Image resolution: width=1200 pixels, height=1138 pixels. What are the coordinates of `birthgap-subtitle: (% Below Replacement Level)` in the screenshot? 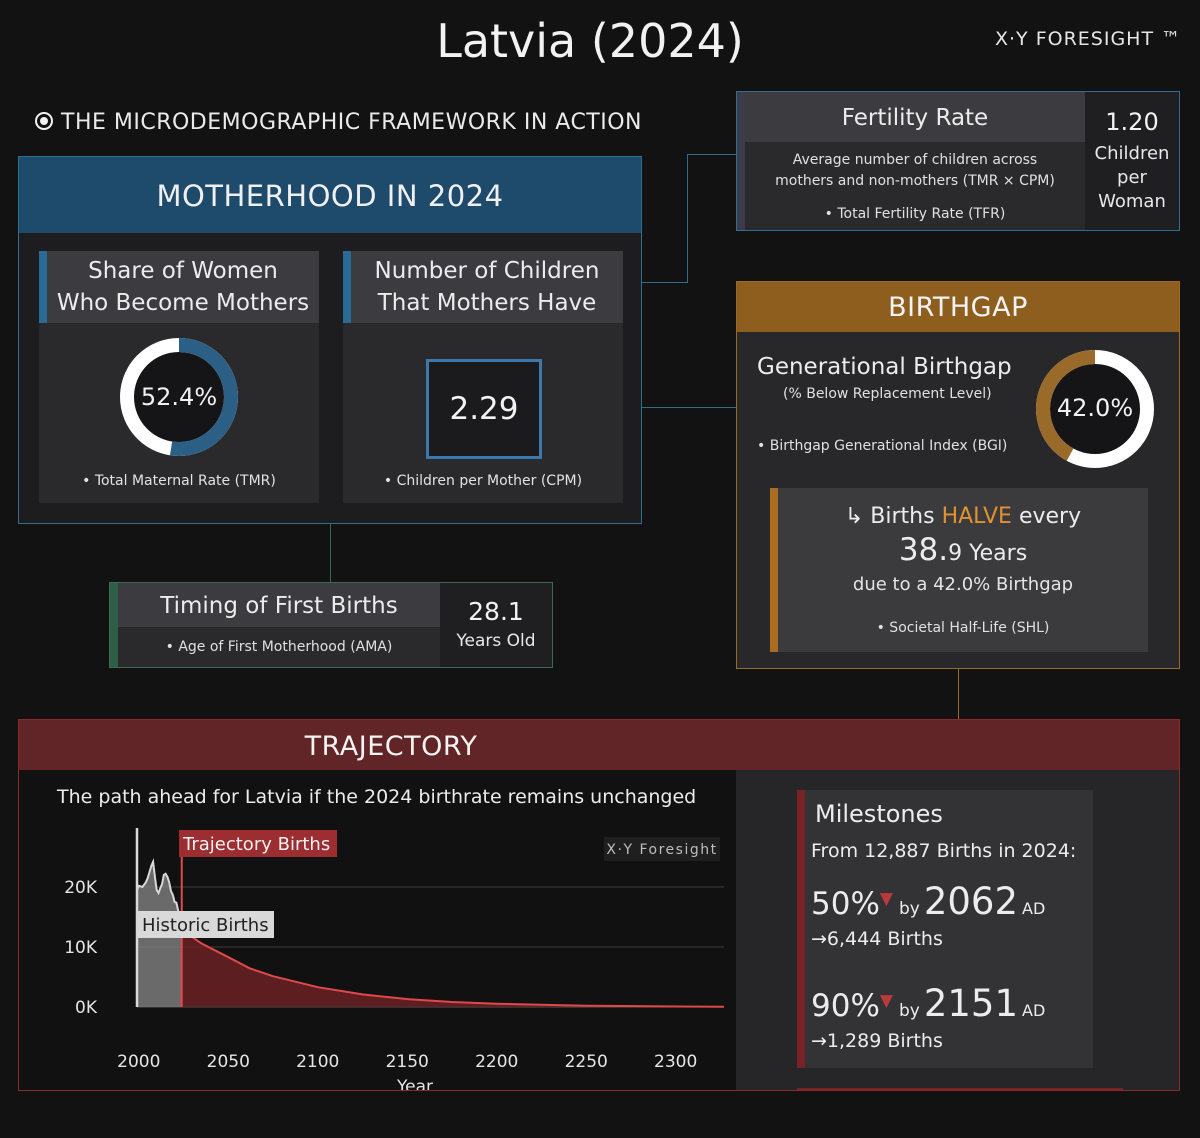 It's located at (887, 394).